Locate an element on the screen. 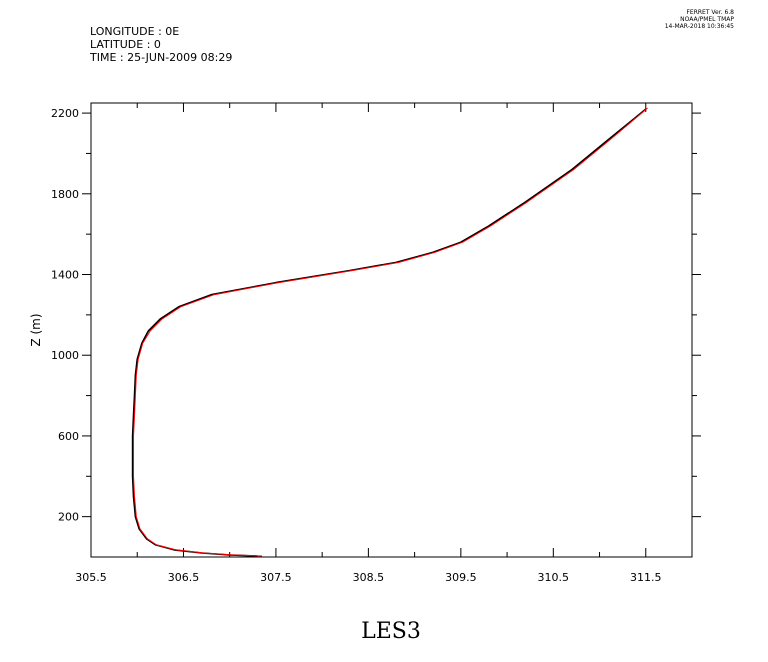 This screenshot has width=768, height=662. x-axis-label: LES3 is located at coordinates (391, 631).